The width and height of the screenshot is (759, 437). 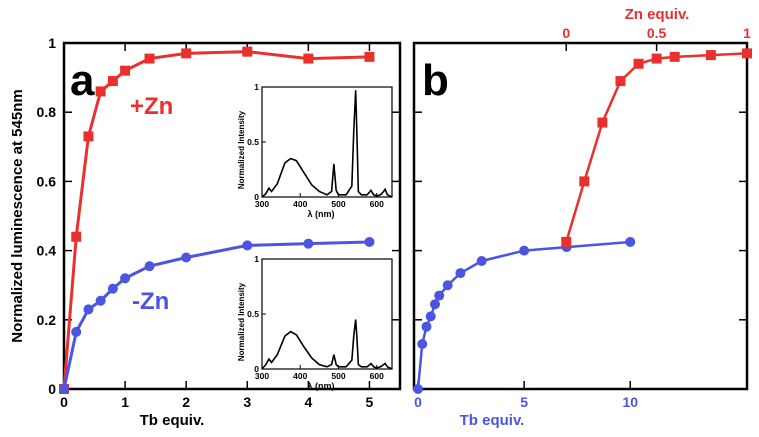 I want to click on panel-a-xlabel: Tb equiv., so click(x=172, y=420).